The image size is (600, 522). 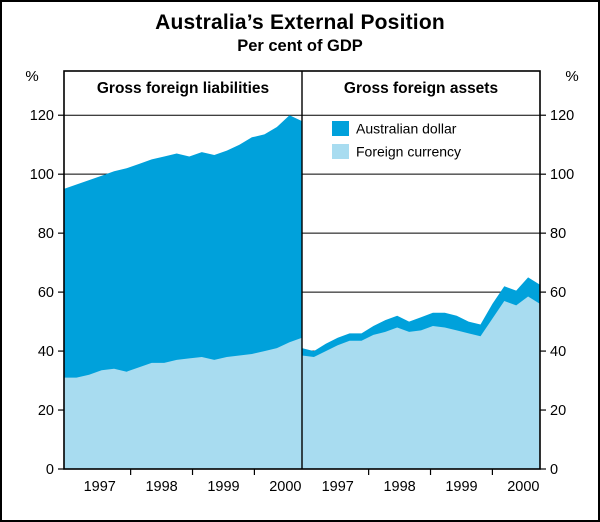 What do you see at coordinates (408, 152) in the screenshot?
I see `legend-label-1: Foreign currency` at bounding box center [408, 152].